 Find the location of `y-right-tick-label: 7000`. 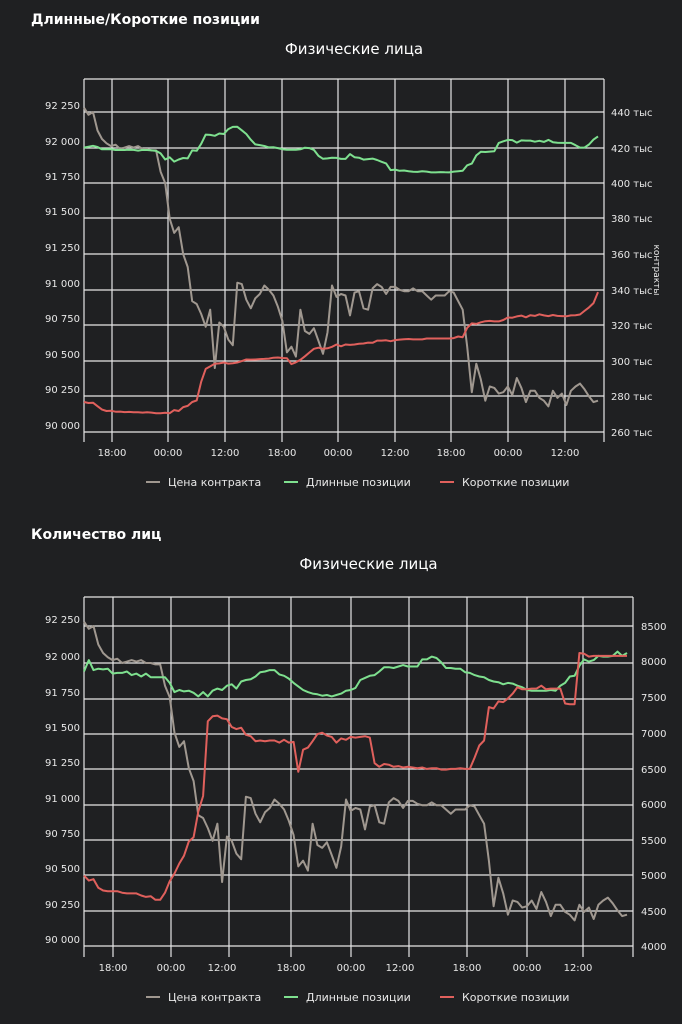

y-right-tick-label: 7000 is located at coordinates (653, 734).